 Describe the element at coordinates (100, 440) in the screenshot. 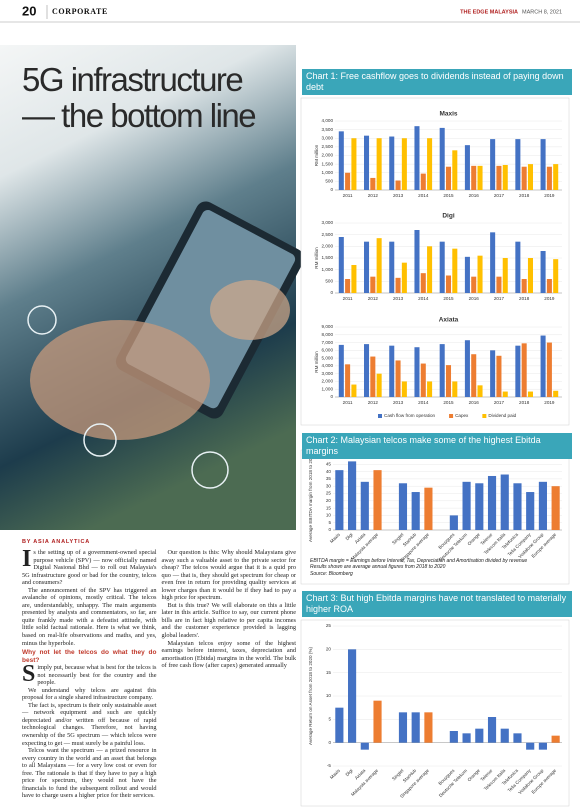

I see `icon` at that location.